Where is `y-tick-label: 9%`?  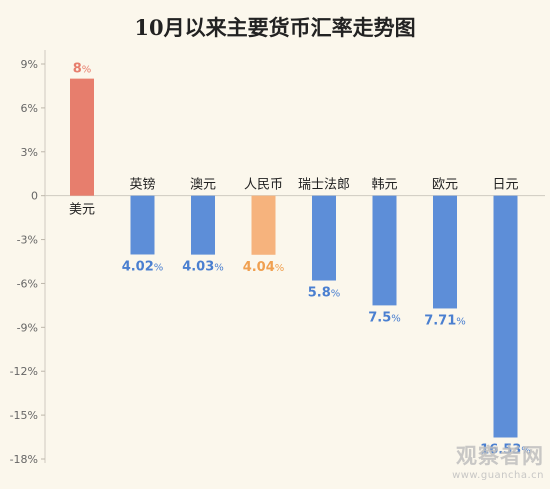 y-tick-label: 9% is located at coordinates (29, 64).